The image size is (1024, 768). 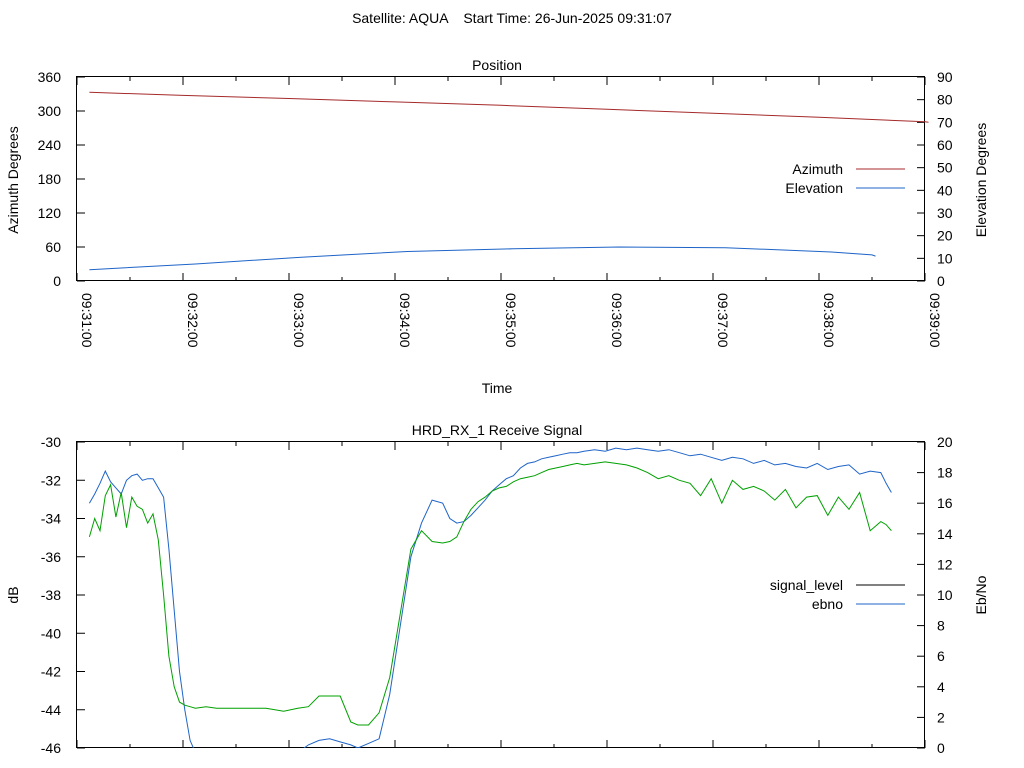 What do you see at coordinates (723, 320) in the screenshot?
I see `x-tick-label: 09:37:00` at bounding box center [723, 320].